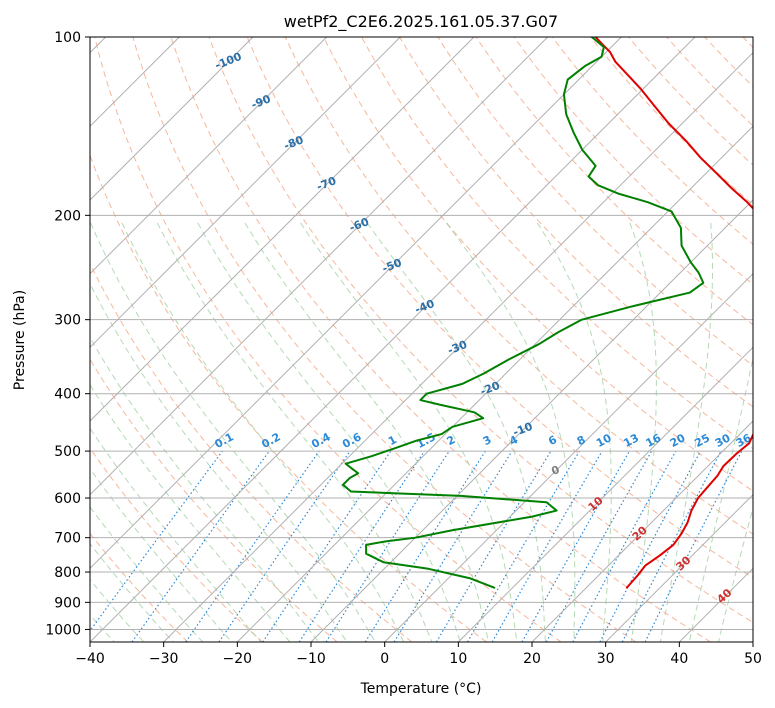 The width and height of the screenshot is (775, 708). Describe the element at coordinates (311, 659) in the screenshot. I see `x-tick-label: −10` at that location.